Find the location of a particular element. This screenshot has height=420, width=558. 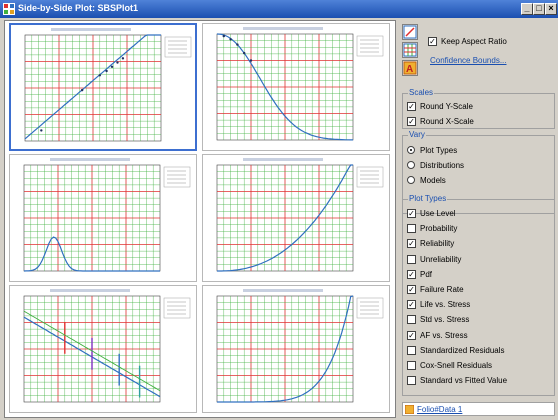

plot-failure-rate-canvas is located at coordinates (300, 215).